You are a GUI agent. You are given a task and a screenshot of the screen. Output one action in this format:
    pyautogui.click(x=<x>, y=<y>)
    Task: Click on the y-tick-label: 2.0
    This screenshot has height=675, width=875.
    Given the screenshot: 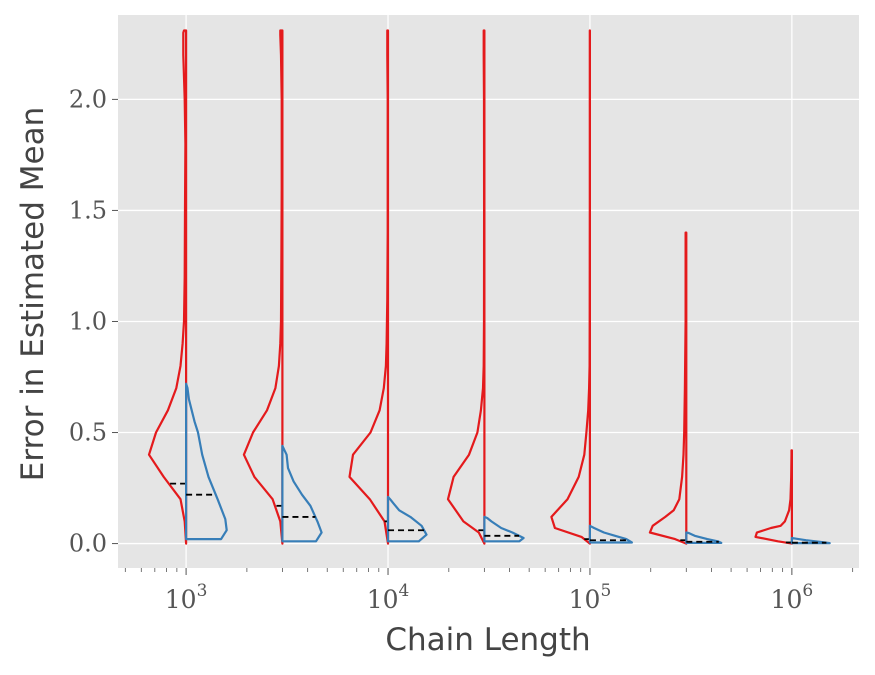 What is the action you would take?
    pyautogui.click(x=88, y=99)
    